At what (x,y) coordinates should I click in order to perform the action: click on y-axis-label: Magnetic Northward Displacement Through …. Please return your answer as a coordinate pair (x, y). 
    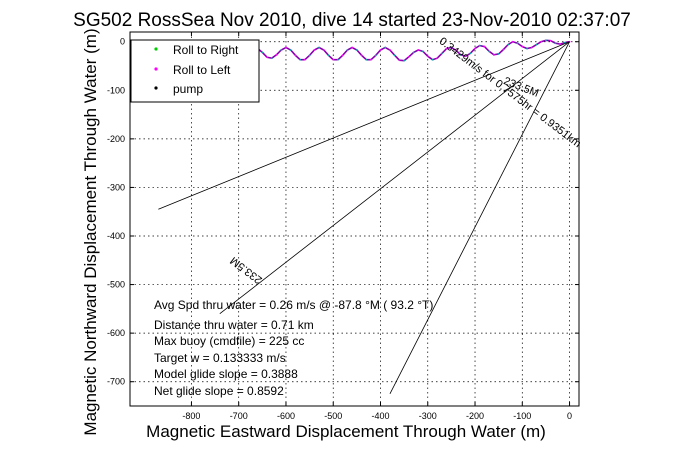
    Looking at the image, I should click on (90, 231).